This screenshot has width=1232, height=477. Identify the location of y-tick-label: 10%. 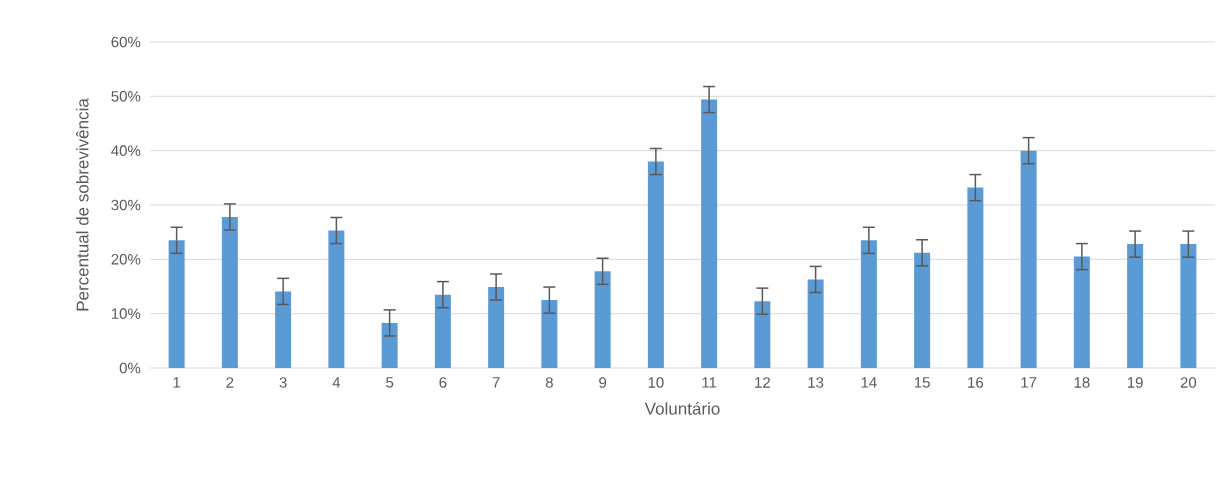
(126, 313).